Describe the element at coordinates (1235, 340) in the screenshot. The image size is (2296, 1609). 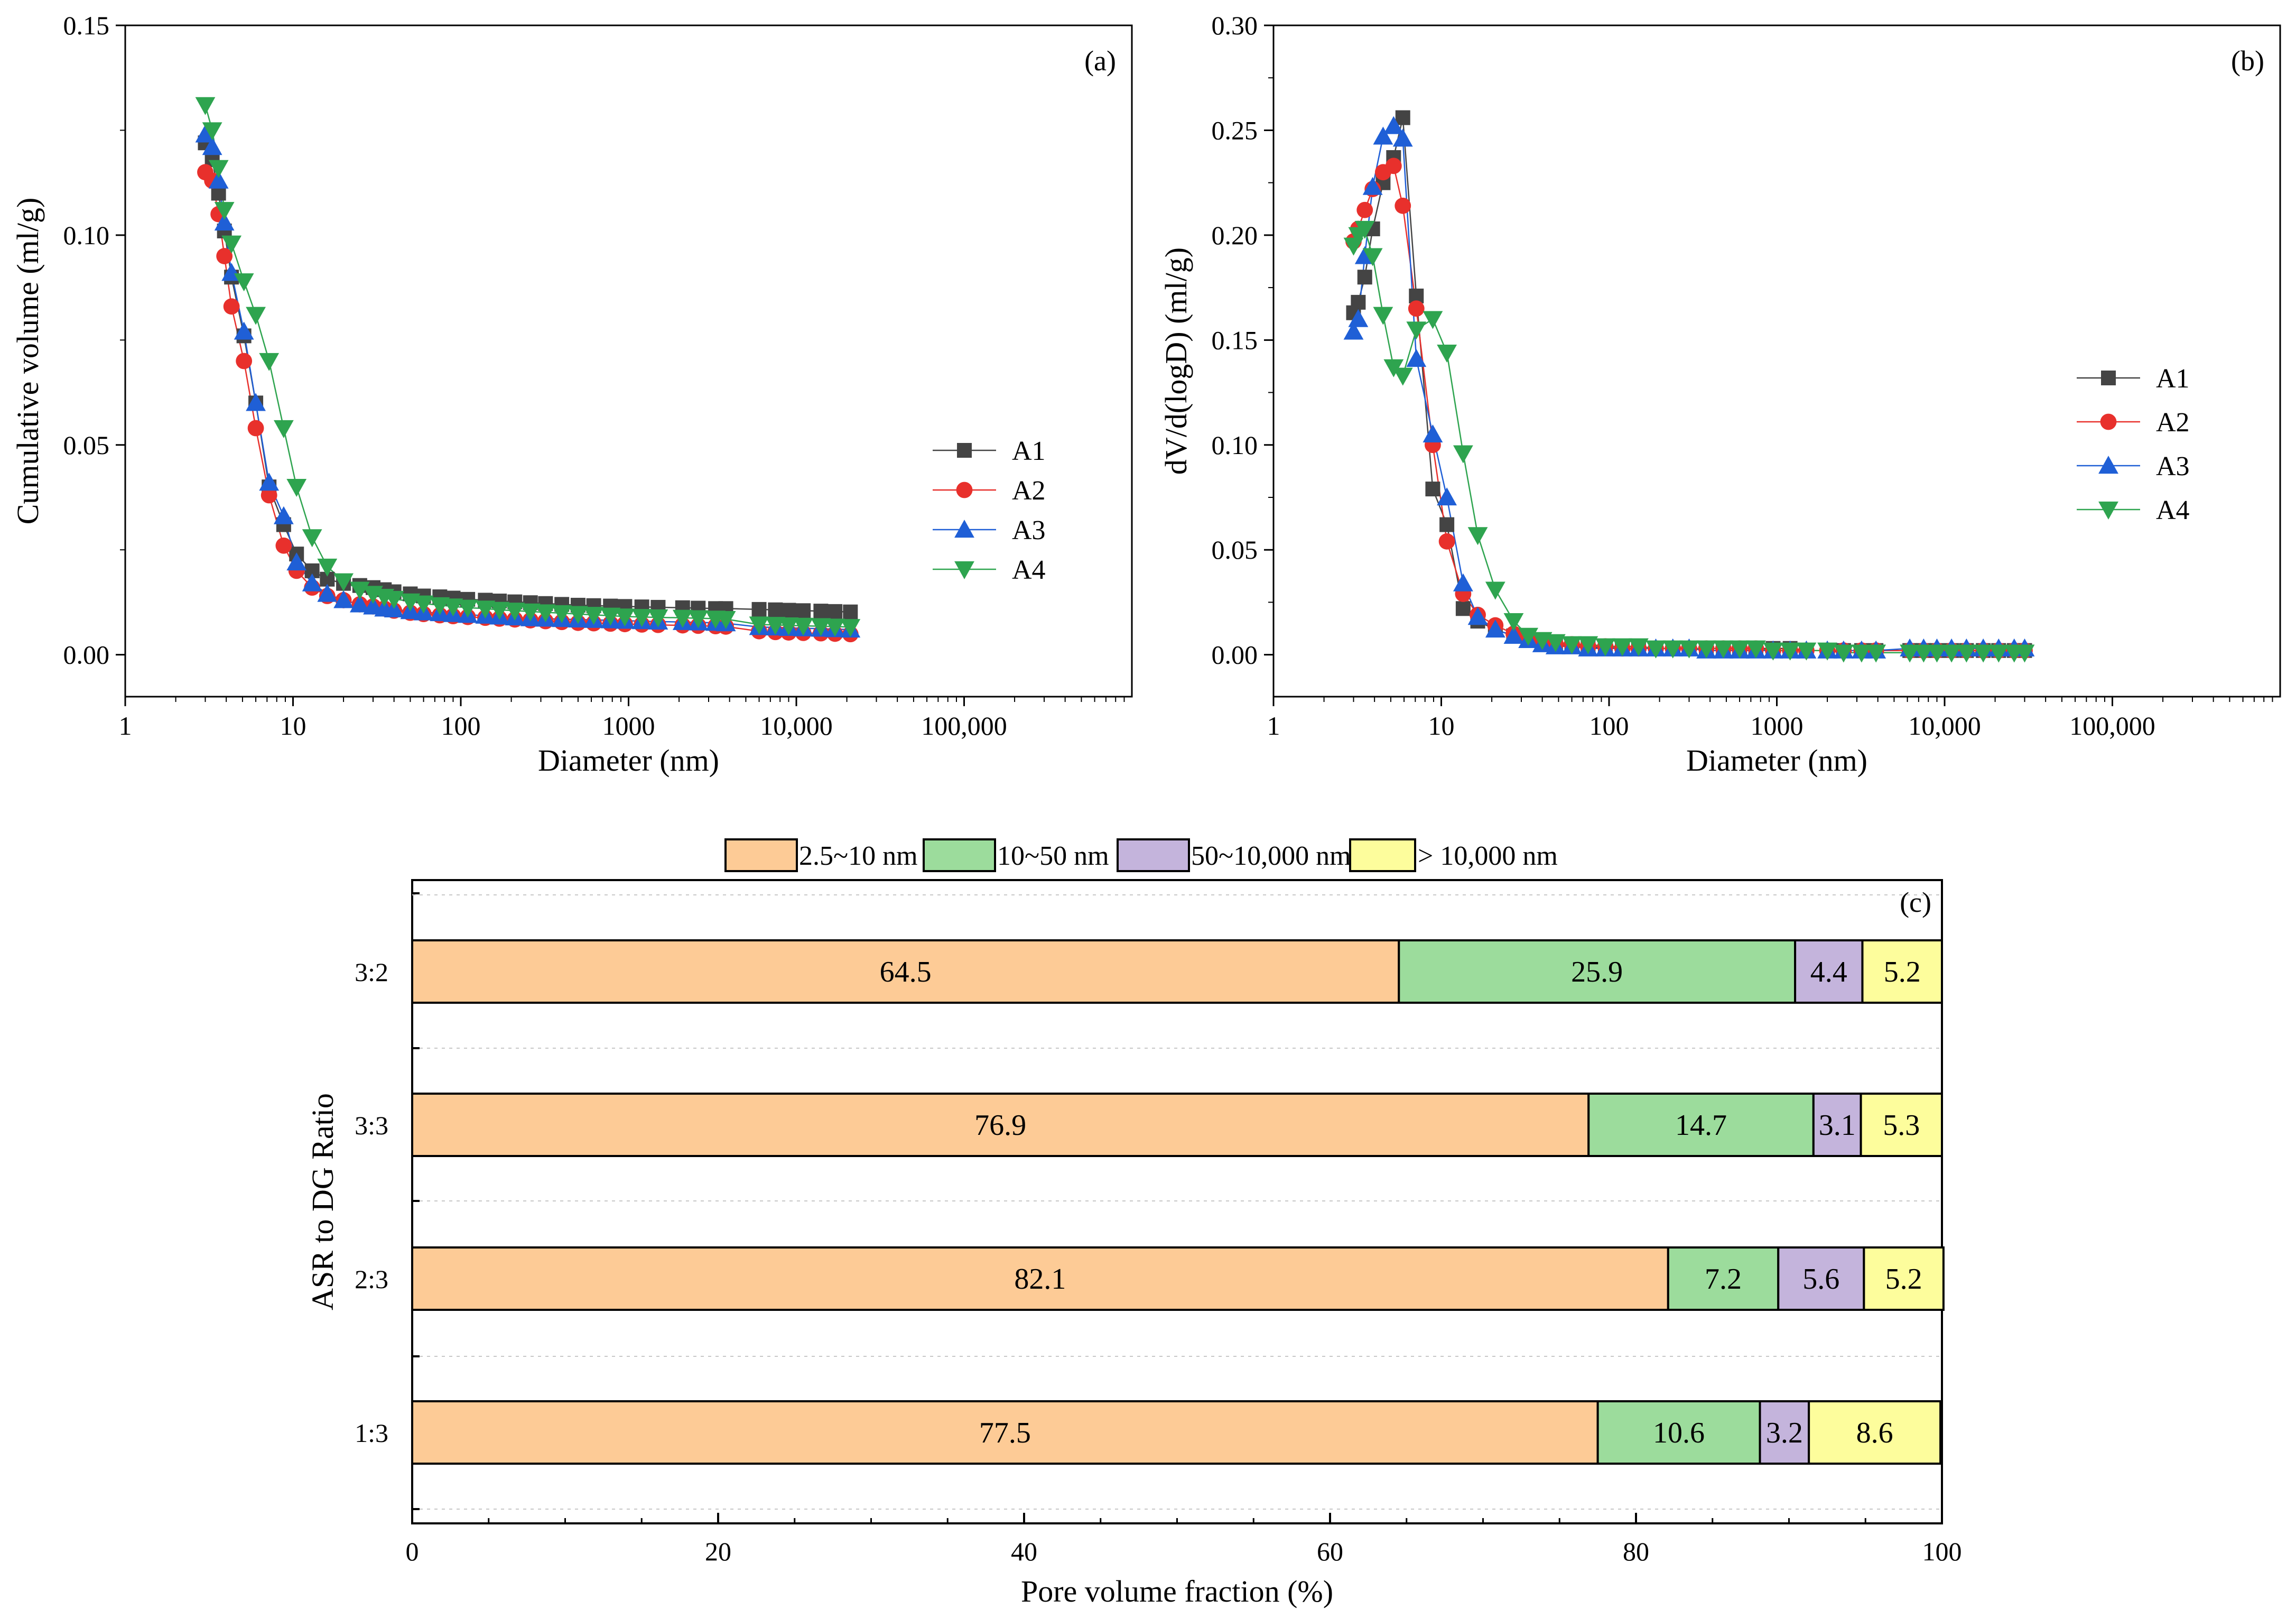
I see `y-tick-label: 0.15` at that location.